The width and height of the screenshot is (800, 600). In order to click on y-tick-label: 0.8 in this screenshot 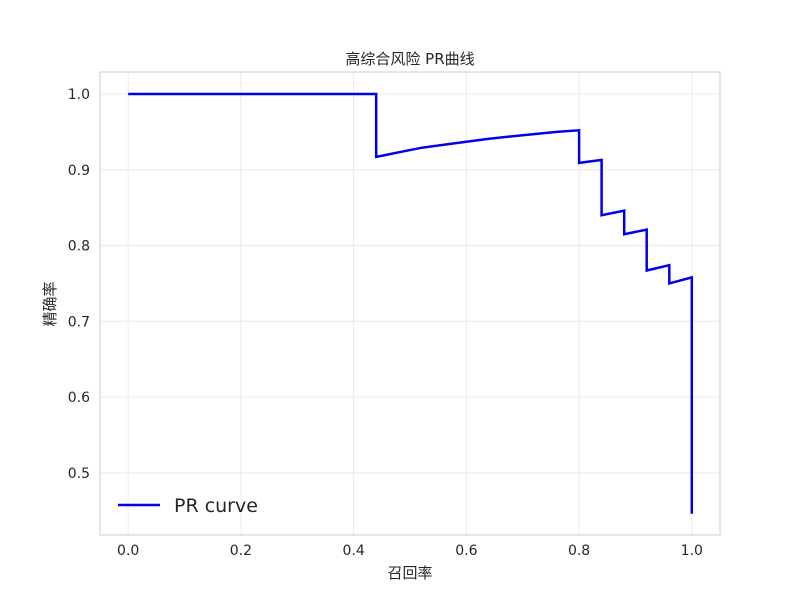, I will do `click(79, 247)`.